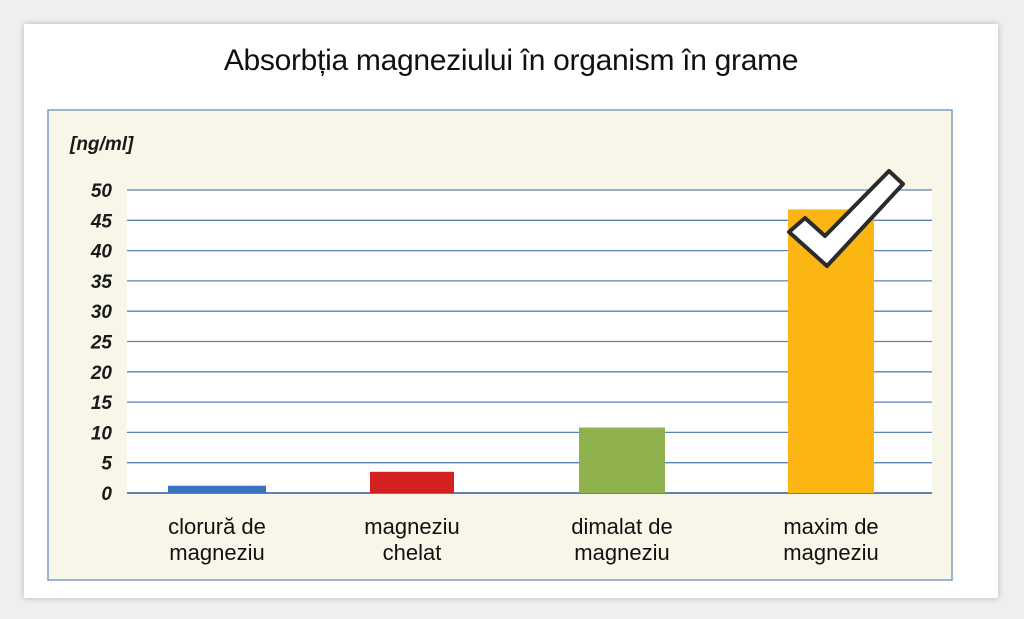  Describe the element at coordinates (102, 191) in the screenshot. I see `y-tick-label: 50` at that location.